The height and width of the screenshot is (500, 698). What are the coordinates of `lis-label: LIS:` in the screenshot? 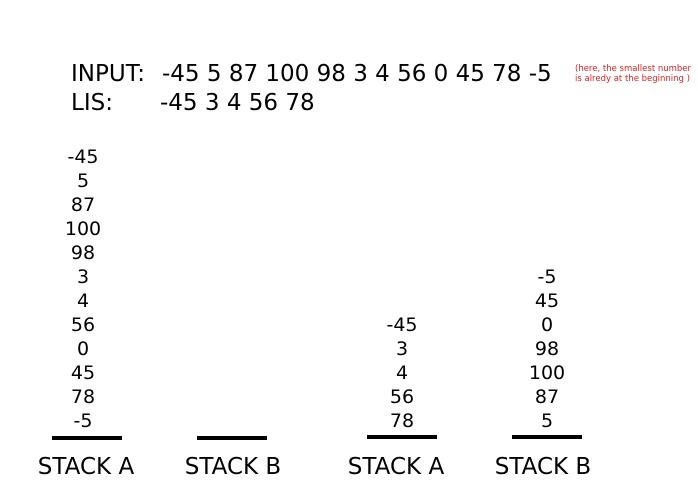 It's located at (92, 103).